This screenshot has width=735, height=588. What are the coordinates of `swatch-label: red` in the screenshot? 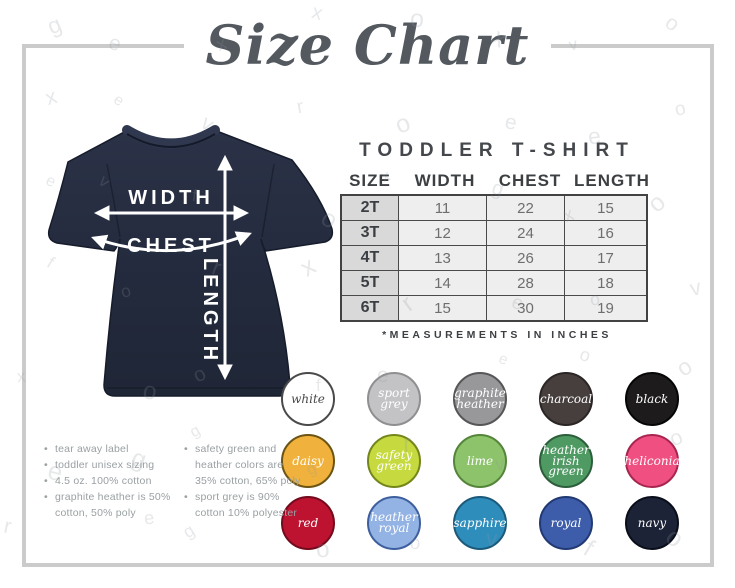 It's located at (308, 522).